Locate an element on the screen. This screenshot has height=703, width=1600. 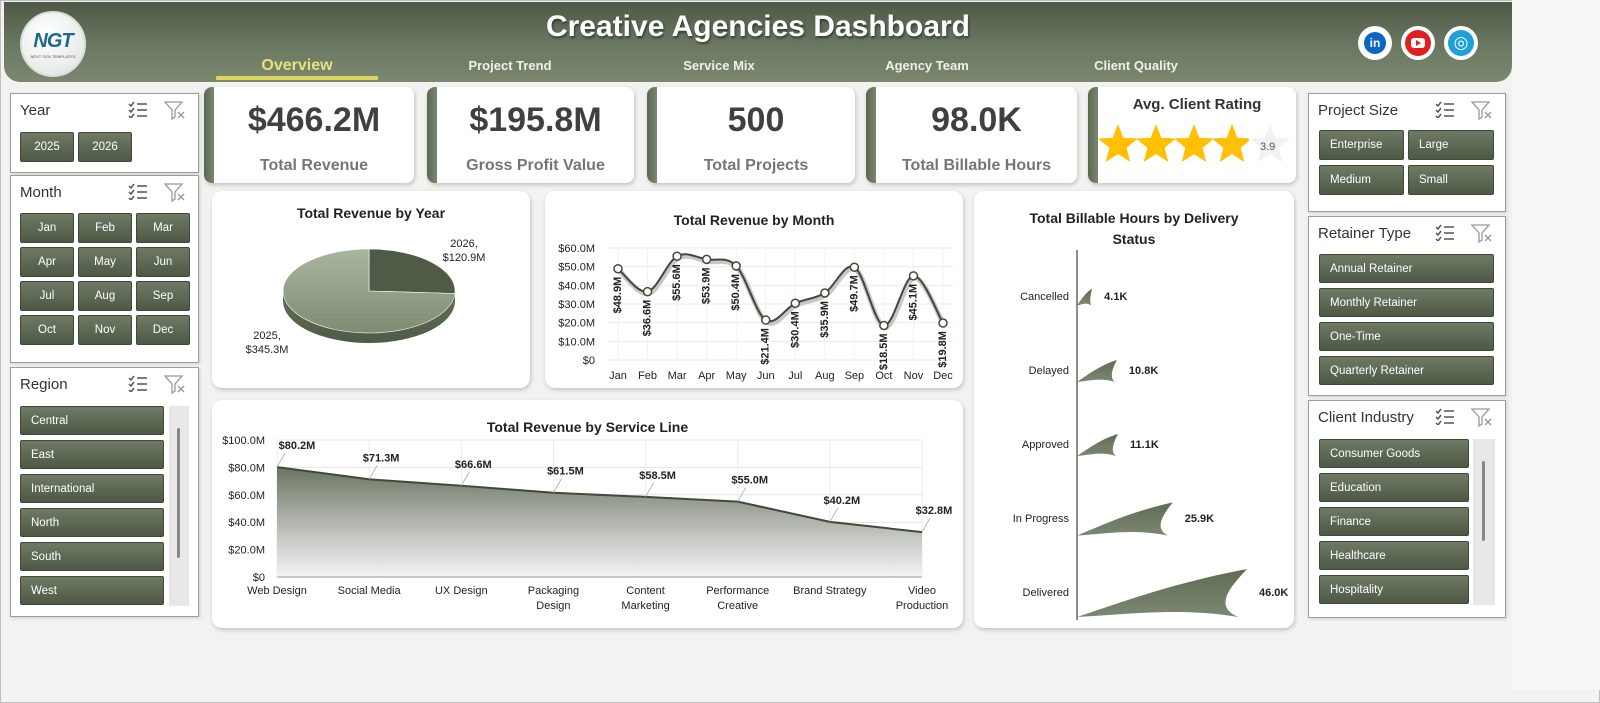
slicer-btn-nov: Nov is located at coordinates (105, 330).